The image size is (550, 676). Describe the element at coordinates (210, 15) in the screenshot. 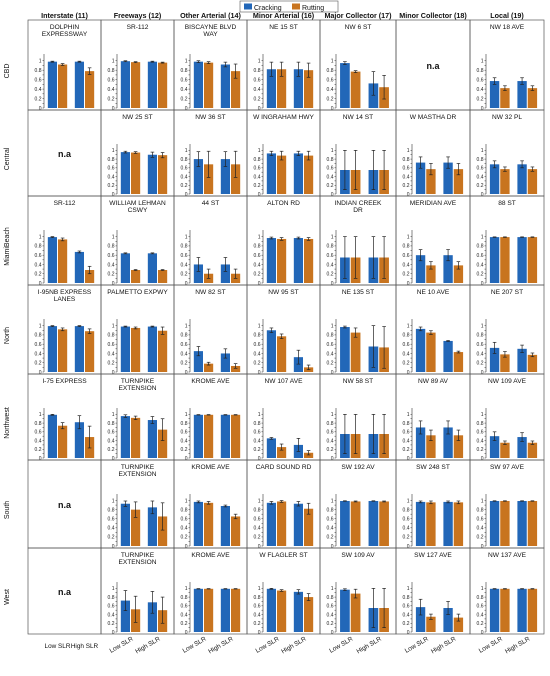

I see `column-header: Other Arterial (14)` at that location.